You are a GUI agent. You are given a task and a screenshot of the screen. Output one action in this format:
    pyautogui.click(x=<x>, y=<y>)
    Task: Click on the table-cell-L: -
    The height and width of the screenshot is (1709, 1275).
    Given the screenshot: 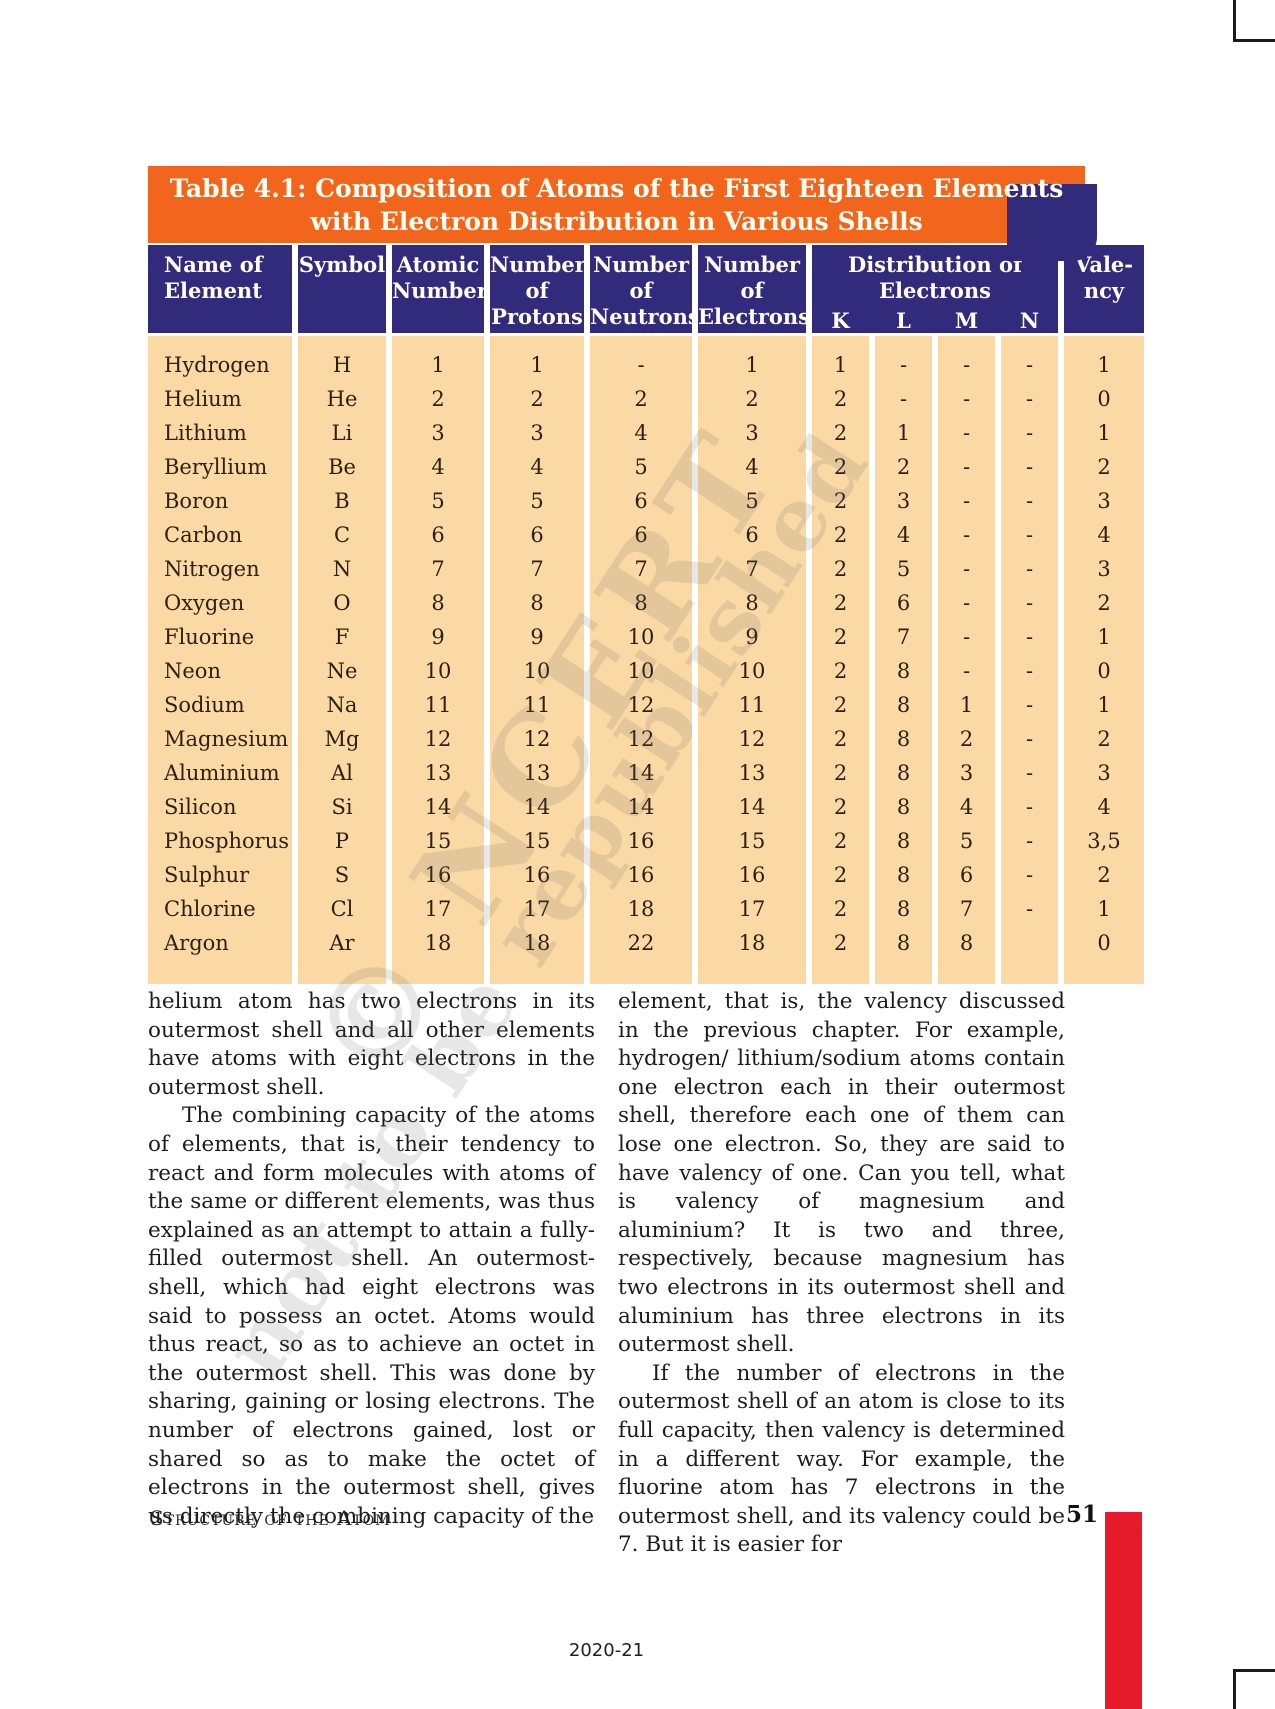 What is the action you would take?
    pyautogui.click(x=903, y=365)
    